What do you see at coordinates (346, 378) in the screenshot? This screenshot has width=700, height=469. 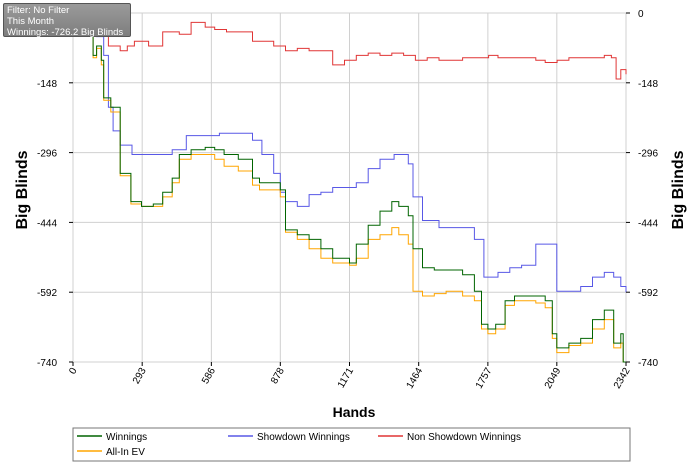 I see `x-tick-label: 1171` at bounding box center [346, 378].